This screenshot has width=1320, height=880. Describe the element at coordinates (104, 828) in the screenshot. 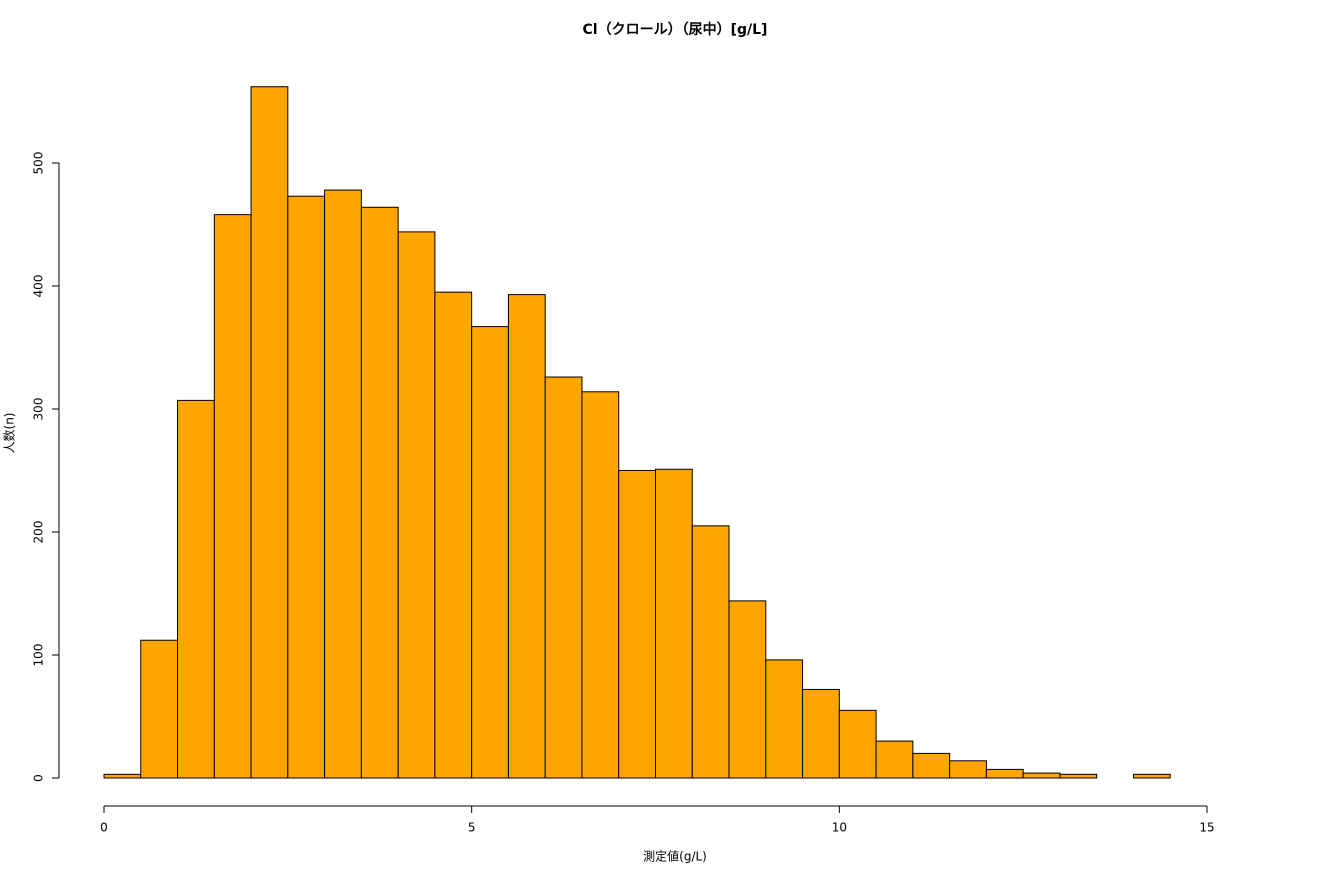

I see `x-tick-label: 0` at that location.